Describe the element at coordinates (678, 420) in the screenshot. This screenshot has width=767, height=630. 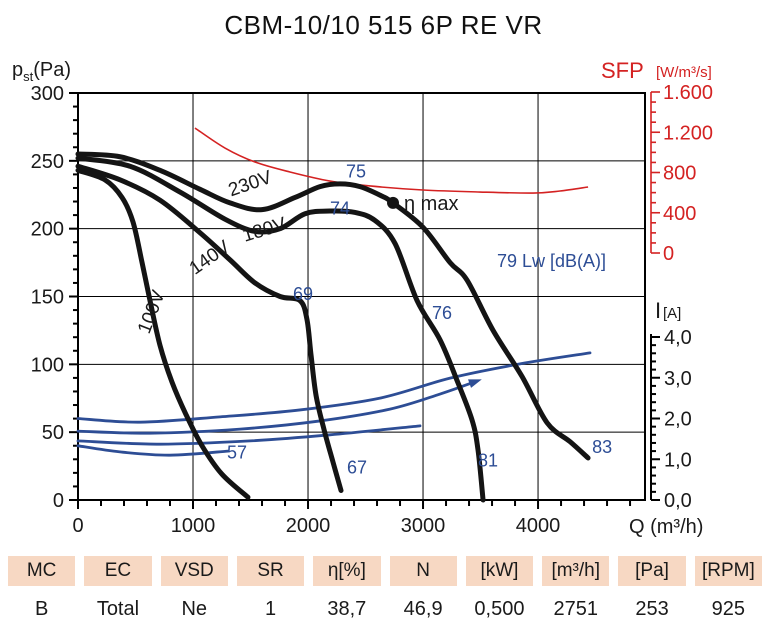
I see `current-tick-label: 2,0` at that location.